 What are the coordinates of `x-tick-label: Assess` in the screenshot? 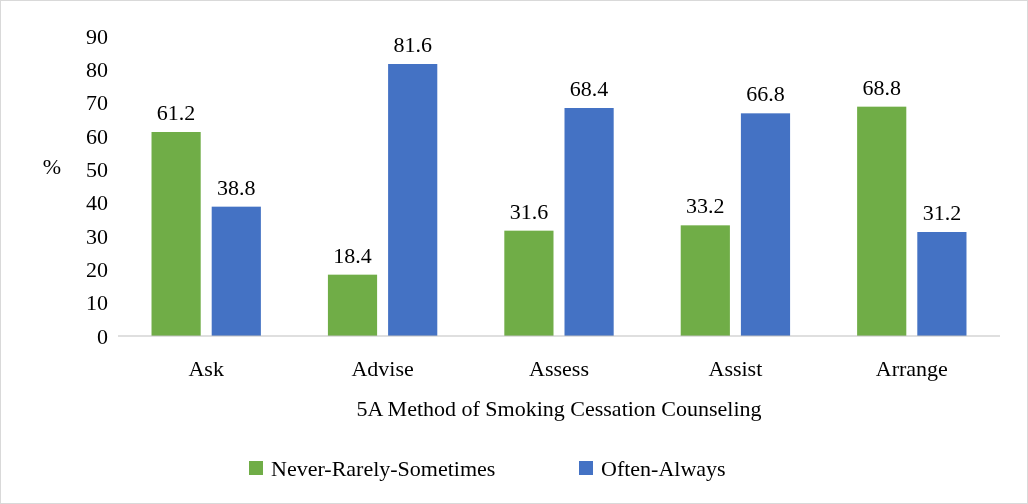 It's located at (559, 368).